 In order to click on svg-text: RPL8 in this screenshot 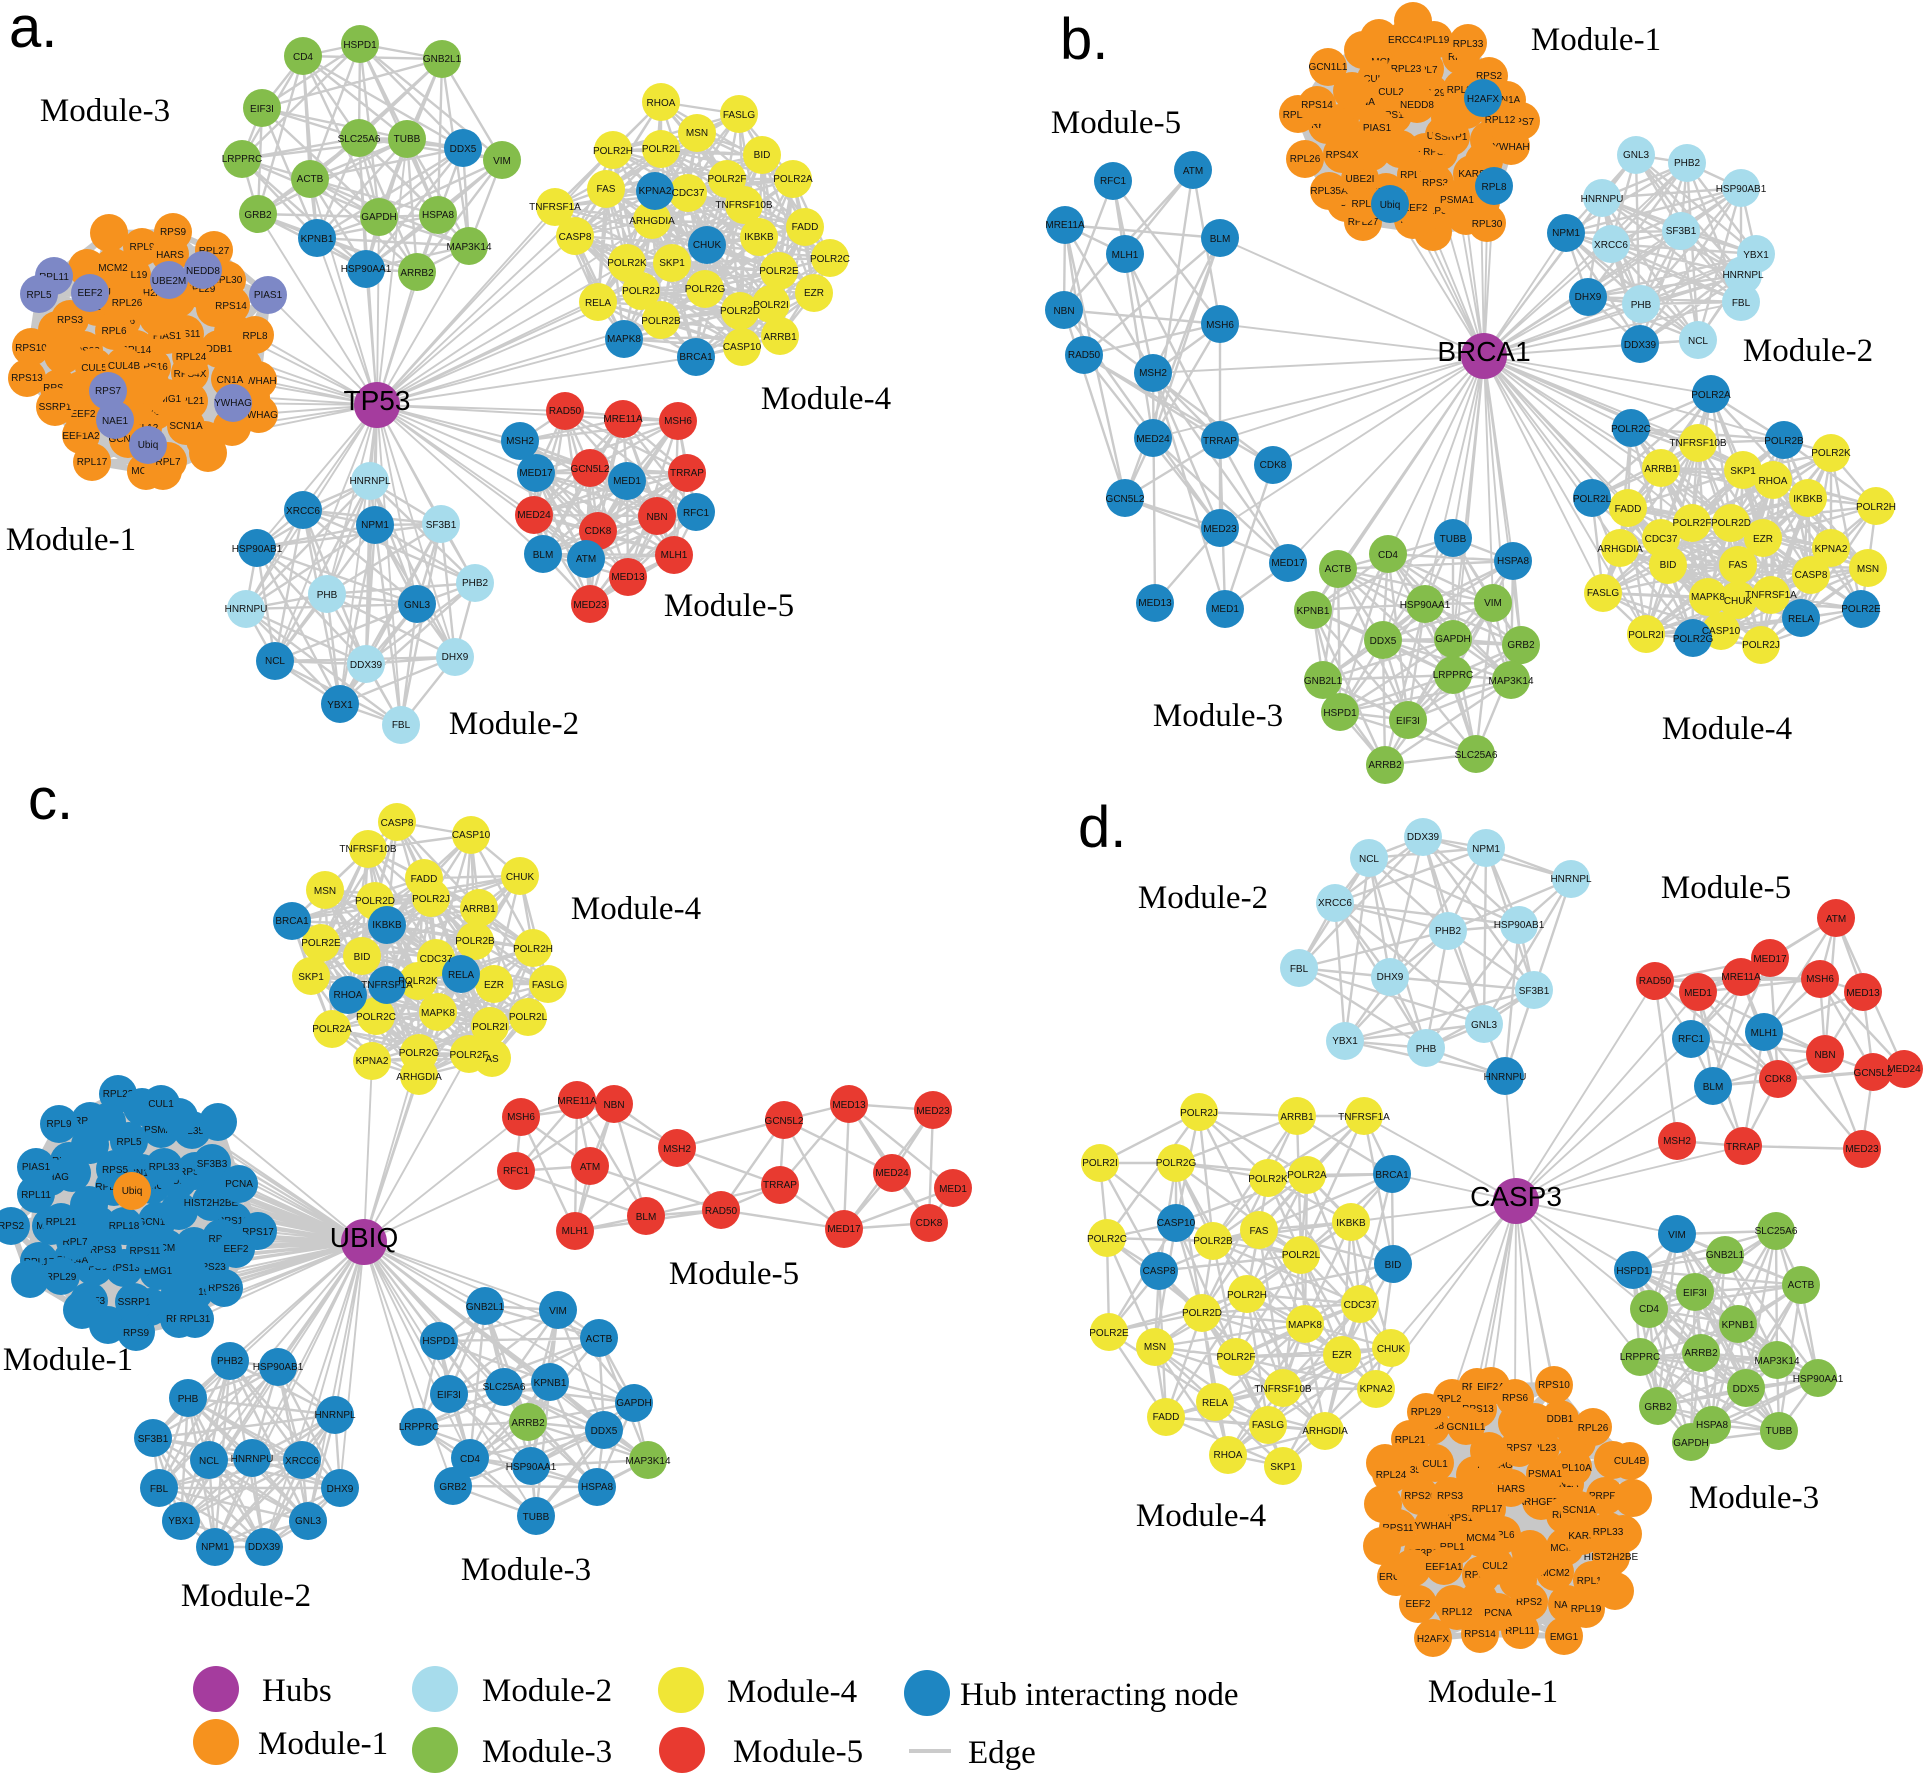, I will do `click(1493, 187)`.